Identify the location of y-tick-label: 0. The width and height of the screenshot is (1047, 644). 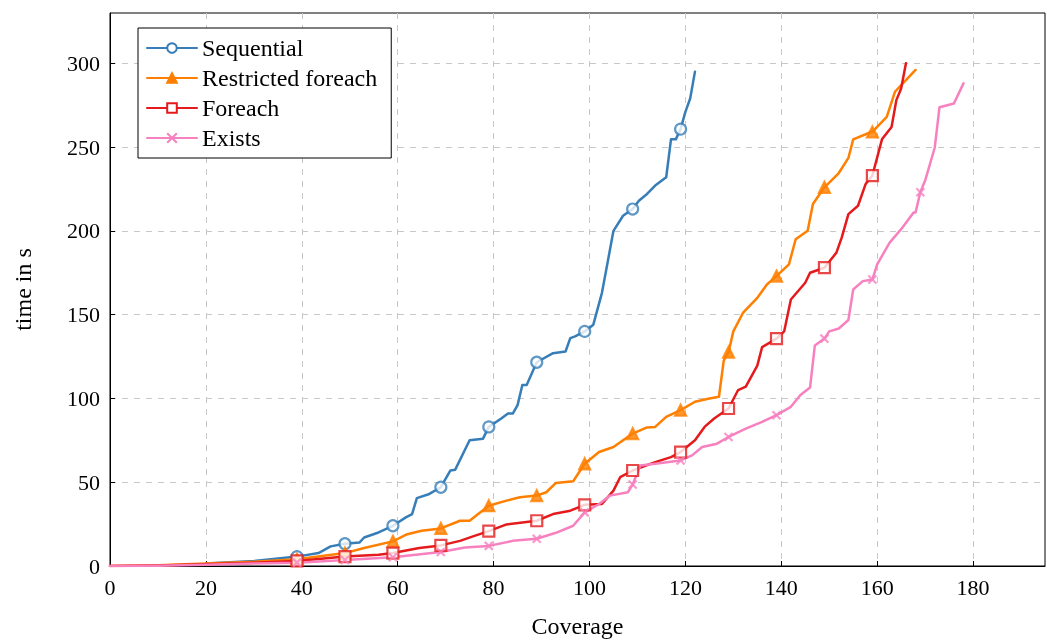
(94, 566).